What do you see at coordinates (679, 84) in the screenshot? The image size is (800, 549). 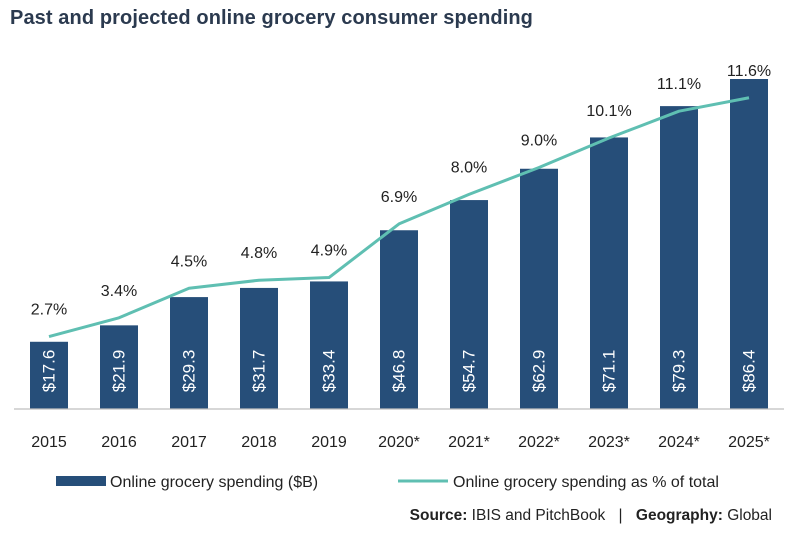 I see `line-point-label: 11.1%` at bounding box center [679, 84].